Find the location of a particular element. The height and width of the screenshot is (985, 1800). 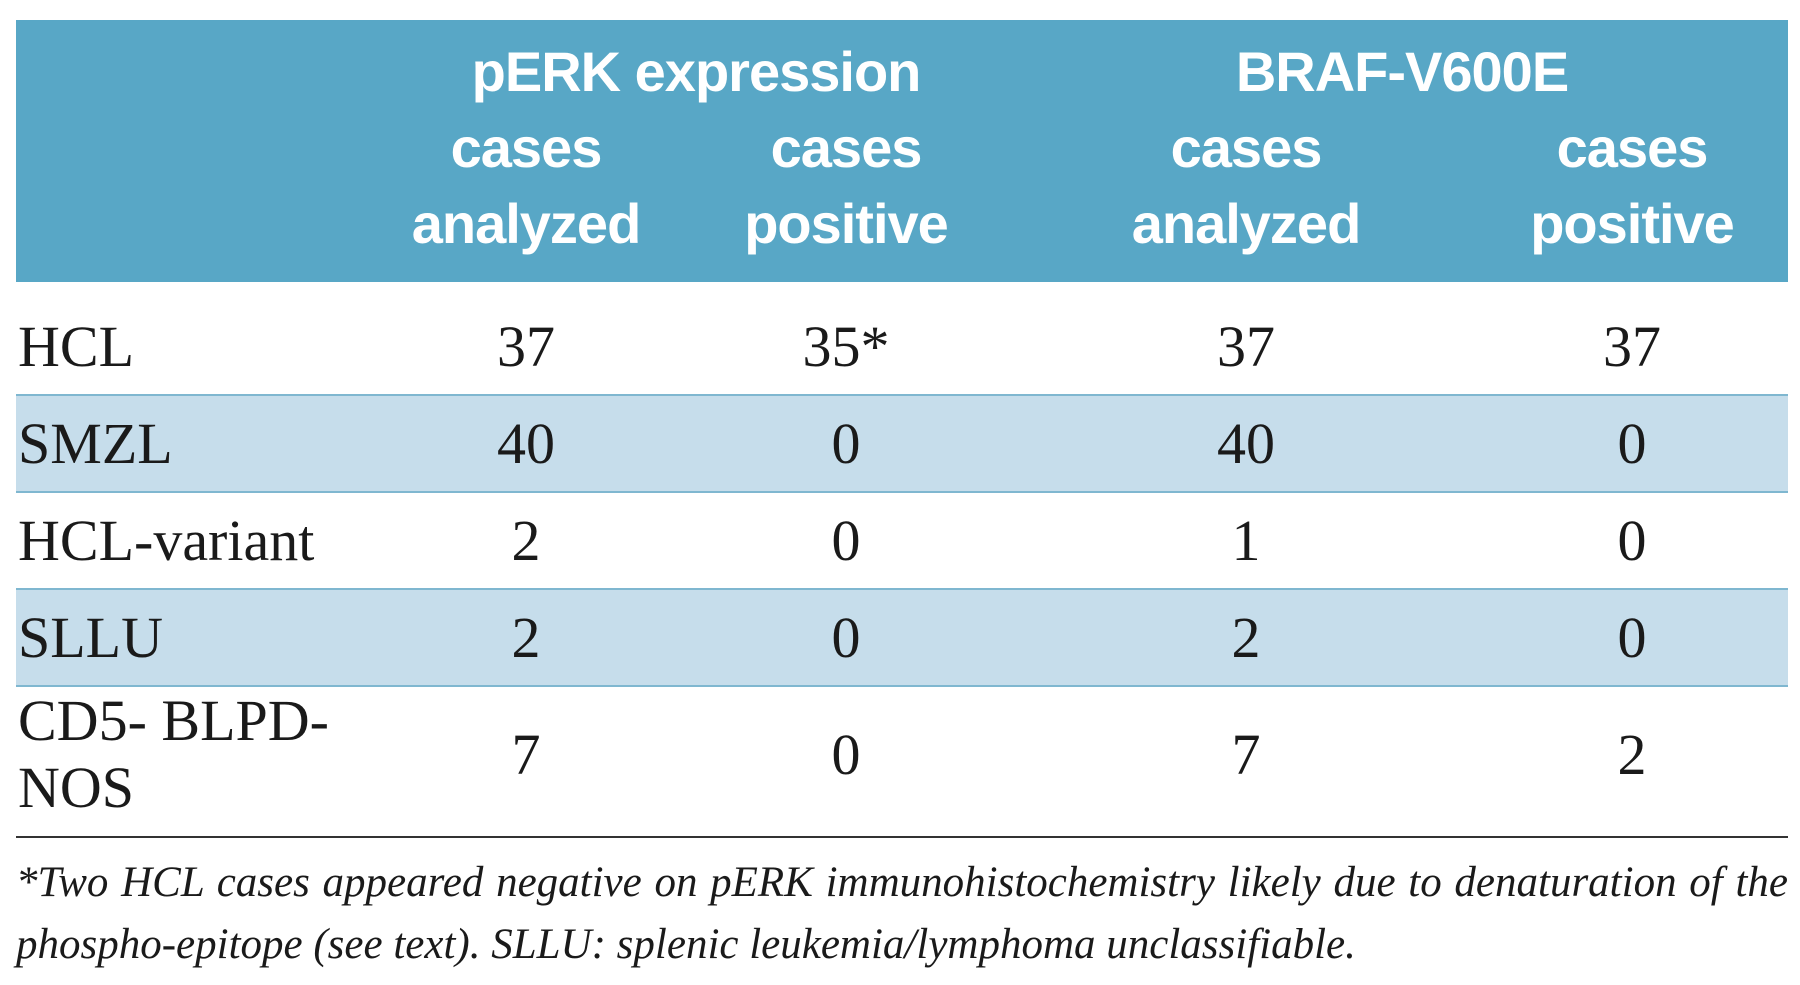

perk-positive-header: cases positive is located at coordinates (846, 193).